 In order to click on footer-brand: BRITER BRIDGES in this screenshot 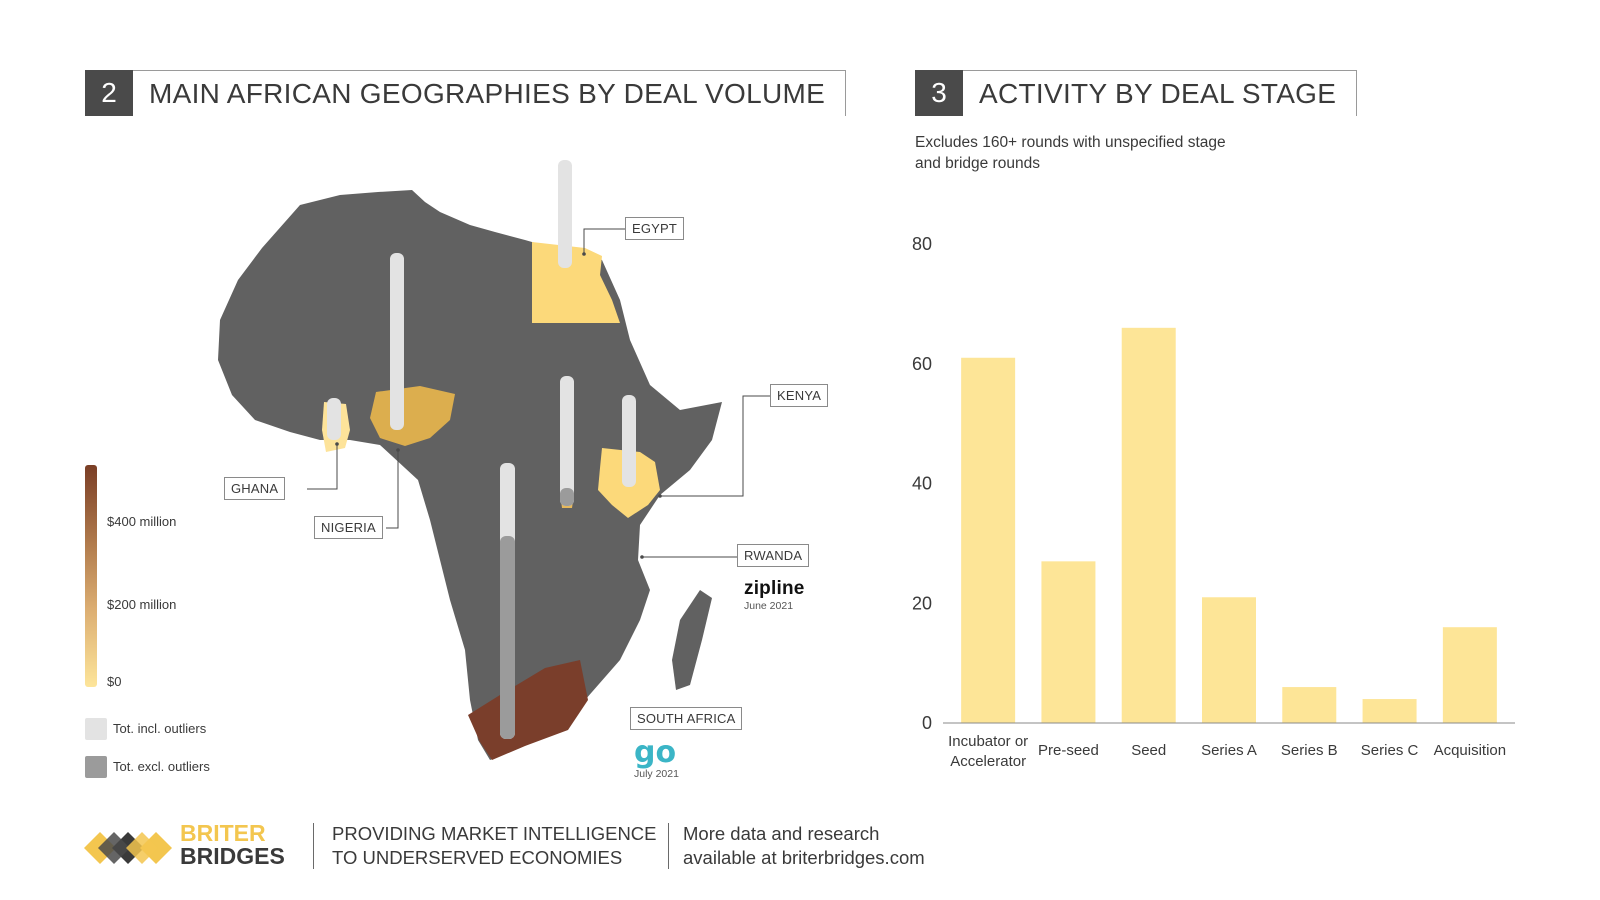, I will do `click(232, 845)`.